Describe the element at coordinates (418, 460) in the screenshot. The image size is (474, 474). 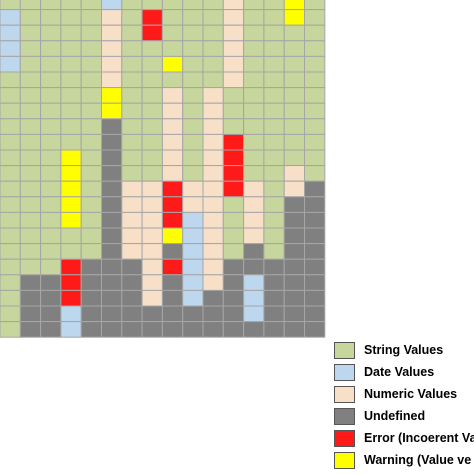
I see `legend-label-warning: Warning (Value ve` at that location.